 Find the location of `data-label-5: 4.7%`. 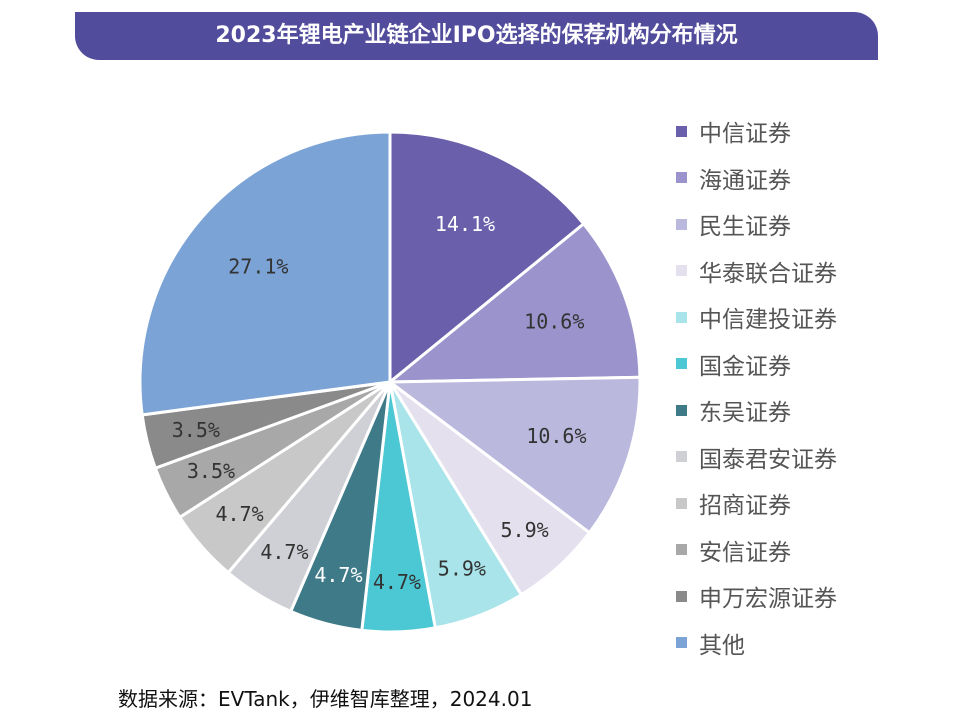

data-label-5: 4.7% is located at coordinates (397, 582).